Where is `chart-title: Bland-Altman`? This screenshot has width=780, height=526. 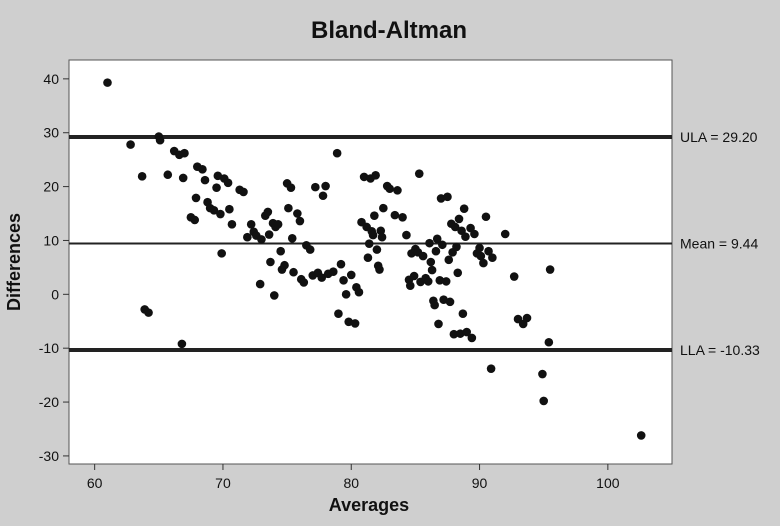 chart-title: Bland-Altman is located at coordinates (389, 30).